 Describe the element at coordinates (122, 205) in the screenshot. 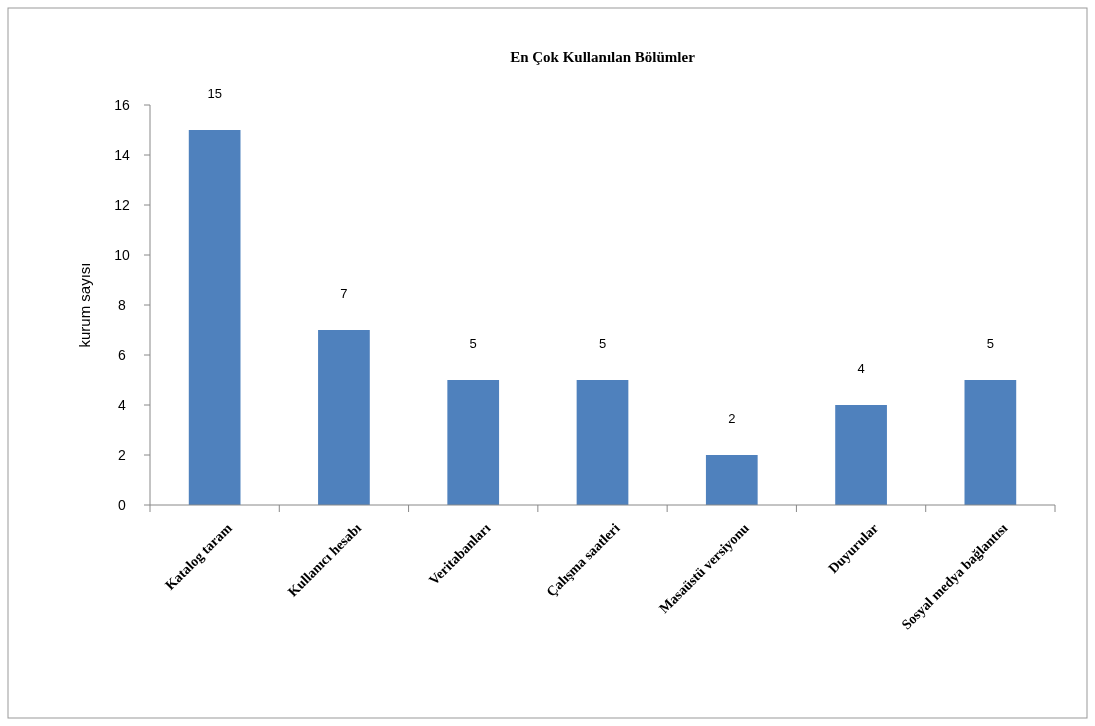

I see `y-tick-label: 12` at that location.